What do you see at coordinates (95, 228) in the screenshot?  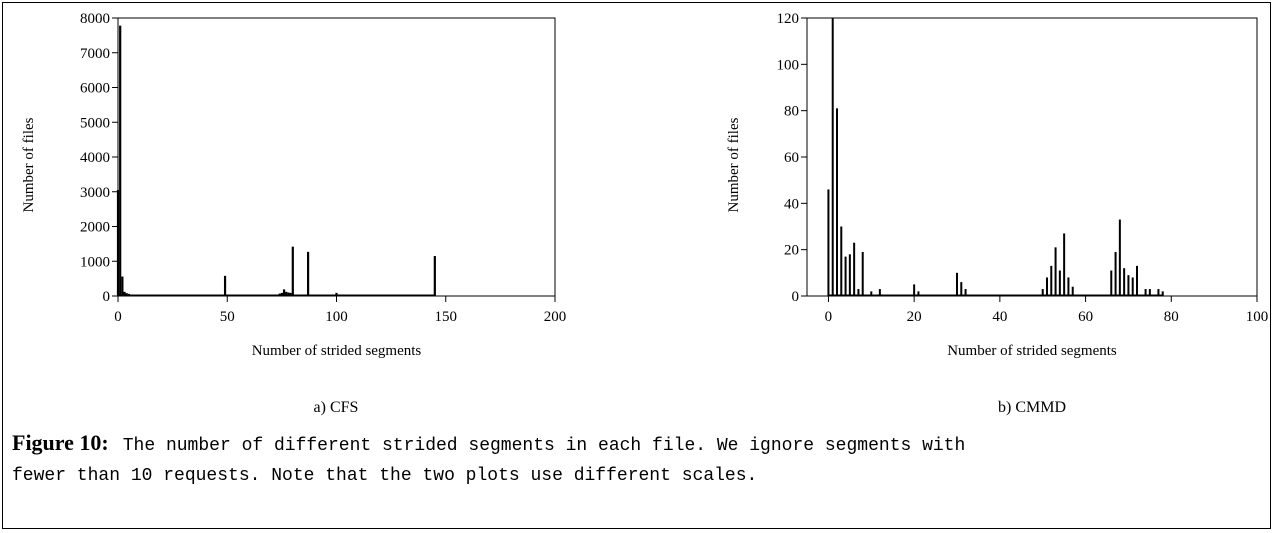 I see `y-tick-label: 2000` at bounding box center [95, 228].